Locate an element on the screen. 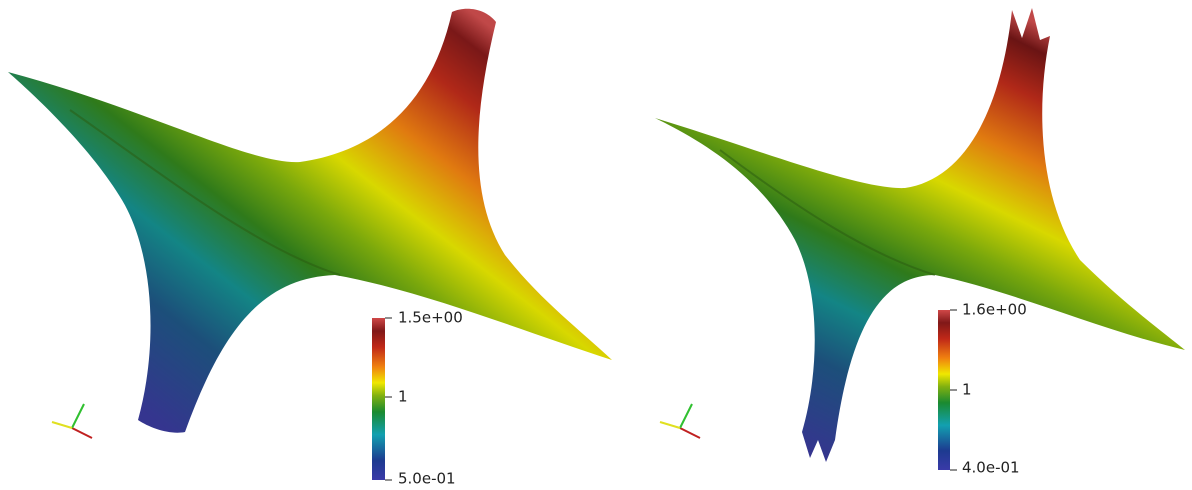  colorbar-max: 1.6e+00 is located at coordinates (994, 310).